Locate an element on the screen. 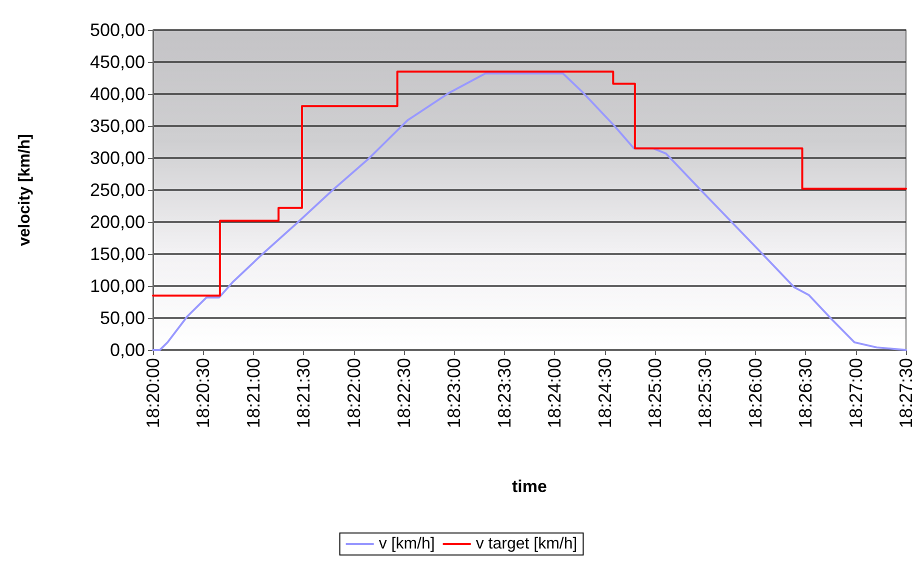 Image resolution: width=923 pixels, height=565 pixels. x-tick-label: 18:20:00 is located at coordinates (153, 393).